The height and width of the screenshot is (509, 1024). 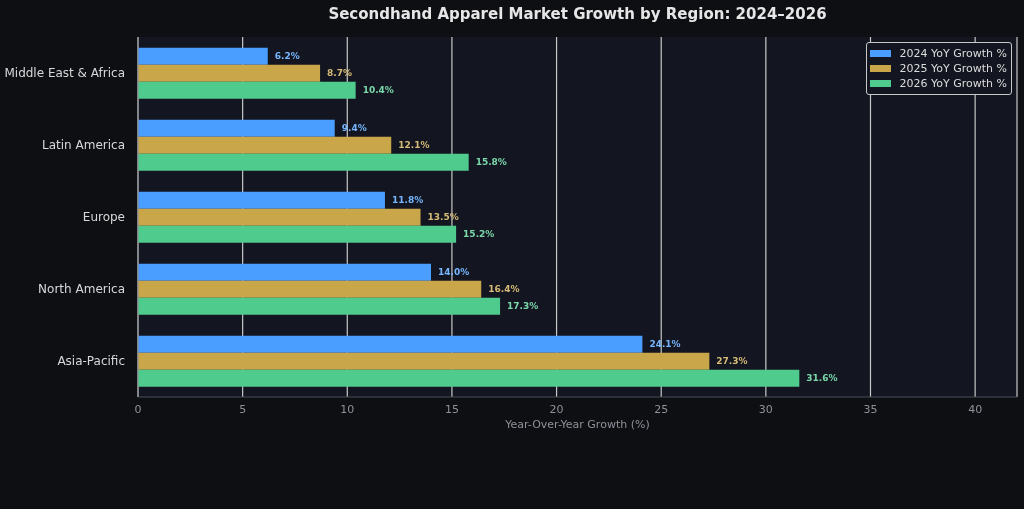 What do you see at coordinates (64, 73) in the screenshot?
I see `y-tick-label: Middle East & Africa` at bounding box center [64, 73].